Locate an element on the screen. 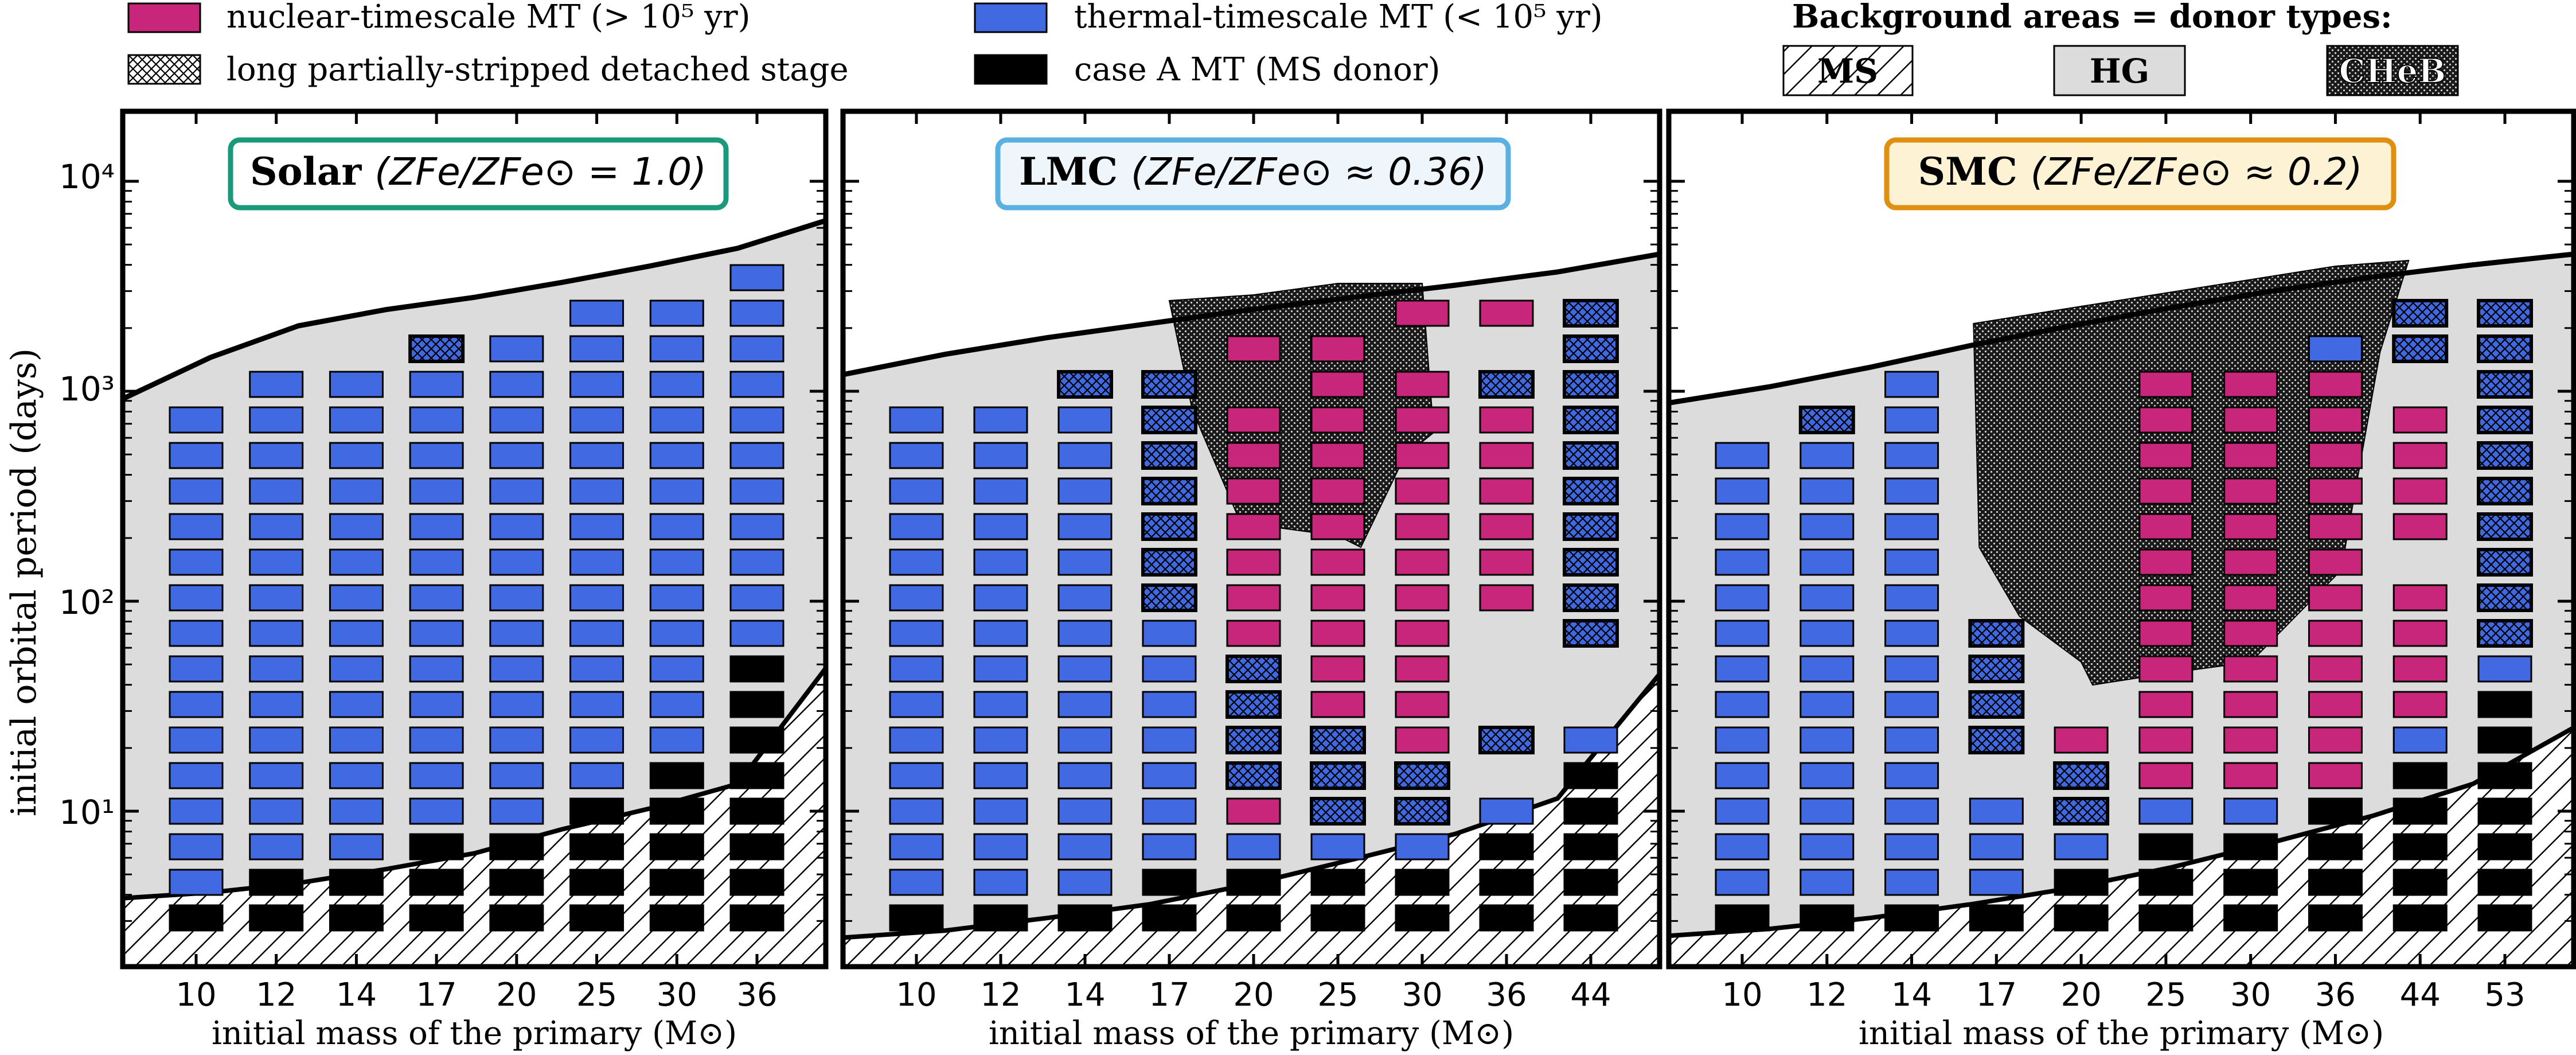 The width and height of the screenshot is (2576, 1055). legend-bg-cheb is located at coordinates (2392, 70).